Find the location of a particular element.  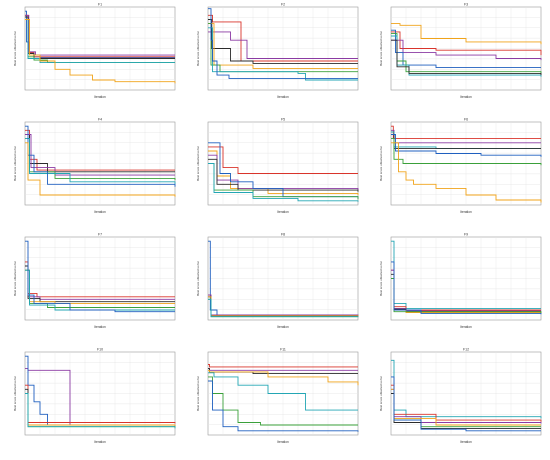

chart-title: F12 is located at coordinates (466, 350).